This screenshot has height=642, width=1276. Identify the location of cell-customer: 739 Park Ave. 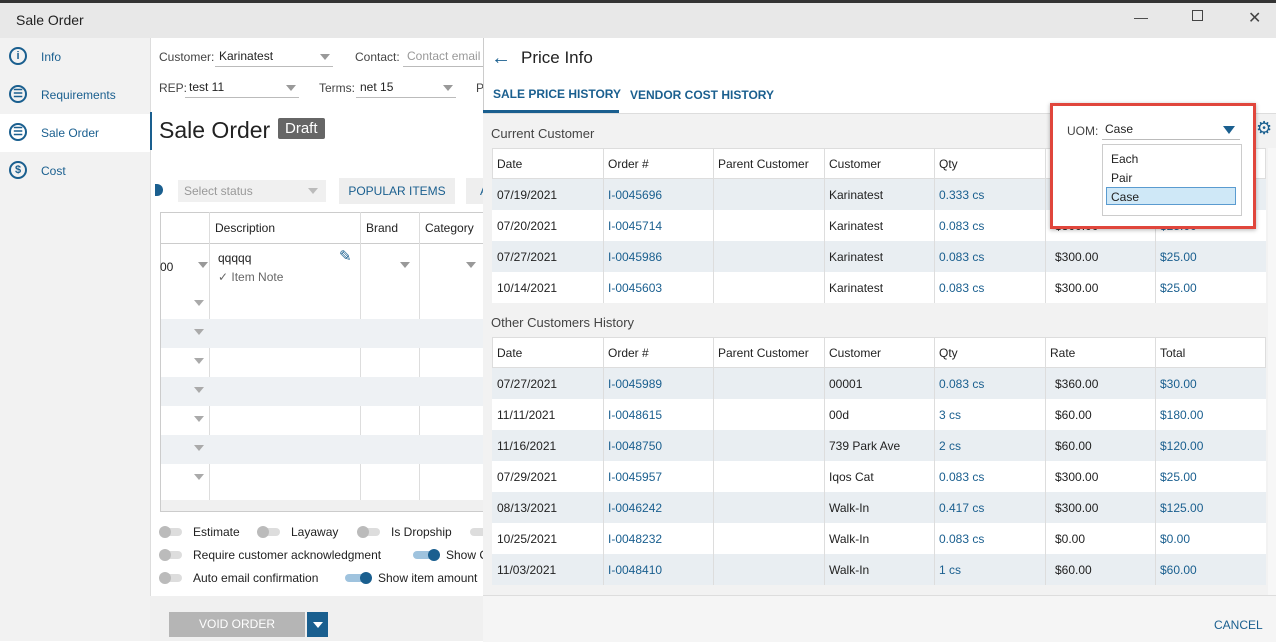
(865, 446).